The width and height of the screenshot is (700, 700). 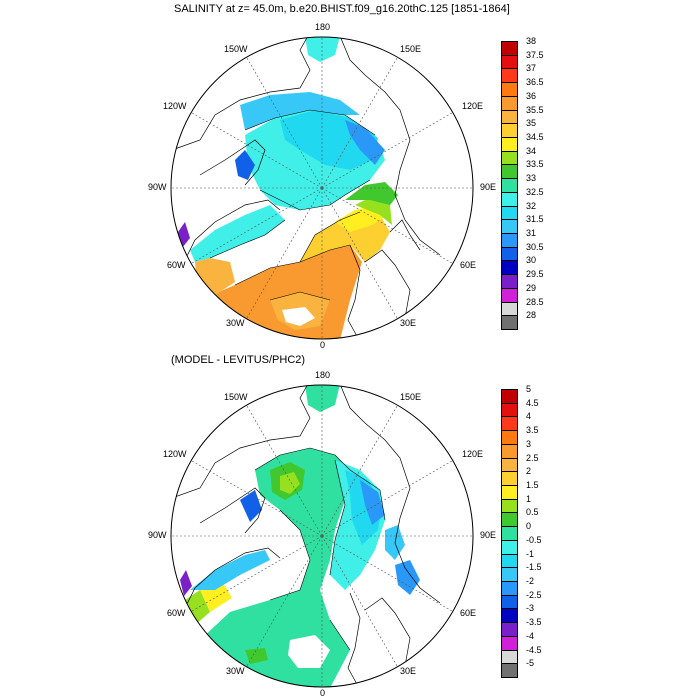 I want to click on panel1-lon-90e: 90E, so click(x=488, y=187).